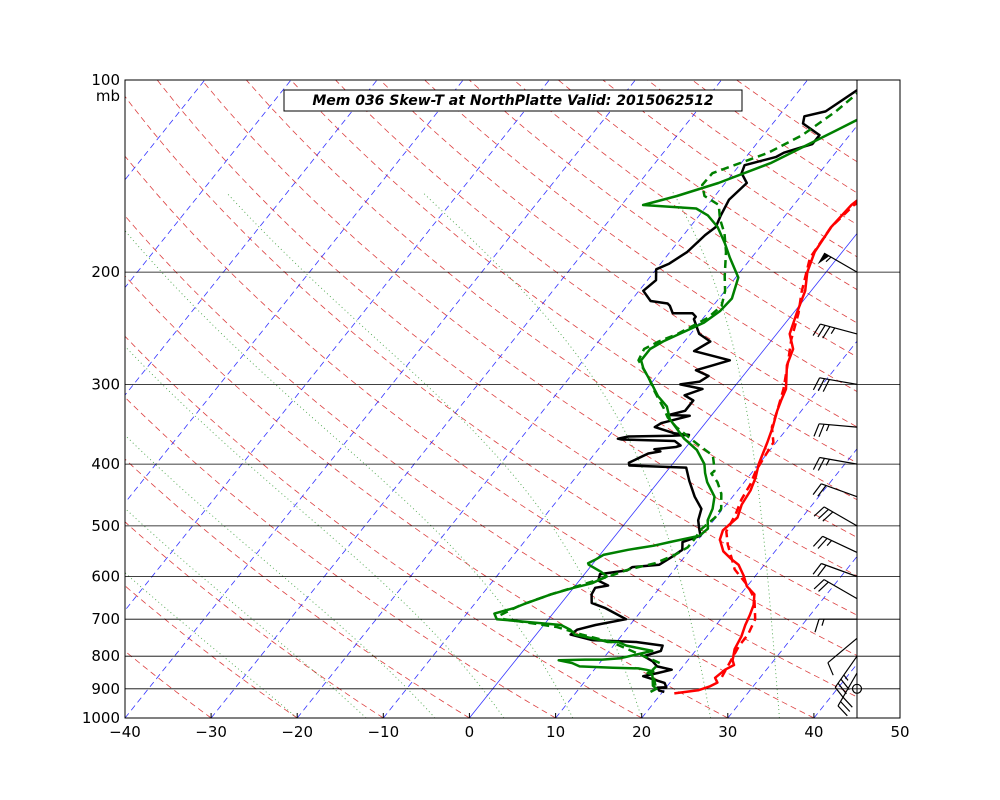  What do you see at coordinates (727, 732) in the screenshot?
I see `x-tick-label: 30` at bounding box center [727, 732].